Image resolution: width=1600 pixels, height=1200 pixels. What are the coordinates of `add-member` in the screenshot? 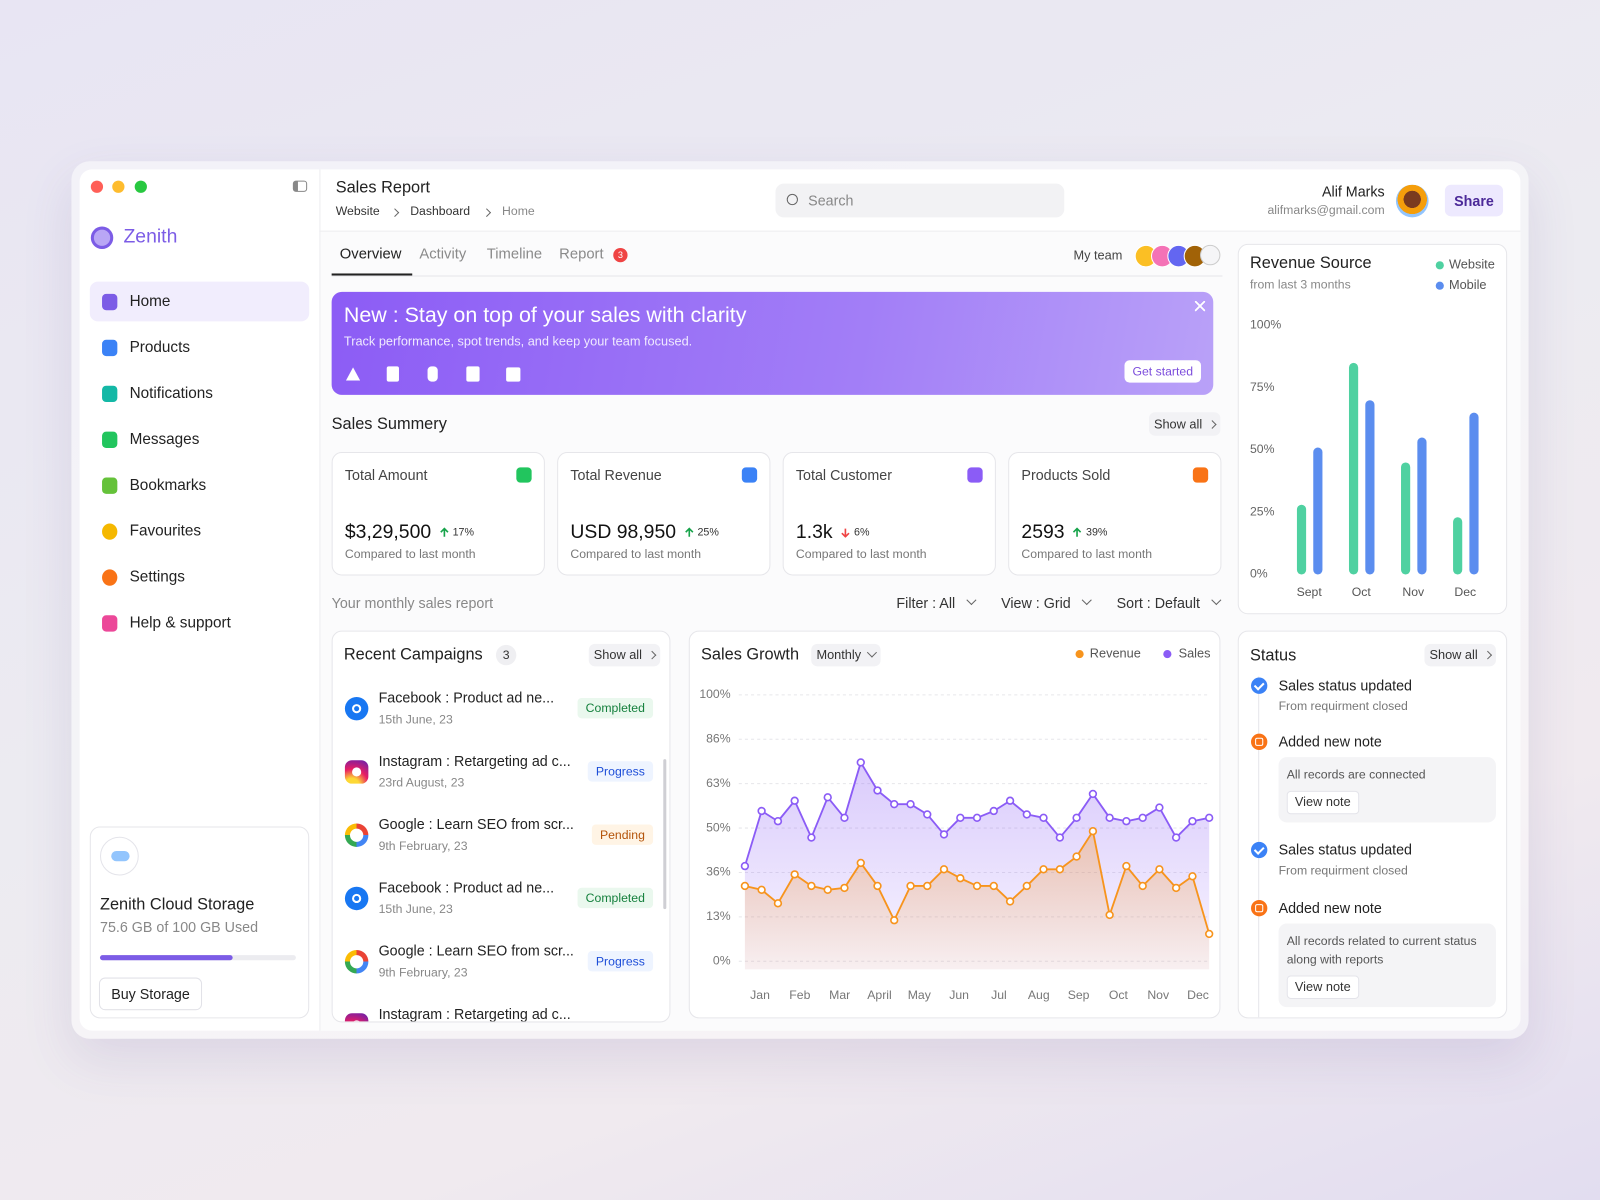 It's located at (1210, 255).